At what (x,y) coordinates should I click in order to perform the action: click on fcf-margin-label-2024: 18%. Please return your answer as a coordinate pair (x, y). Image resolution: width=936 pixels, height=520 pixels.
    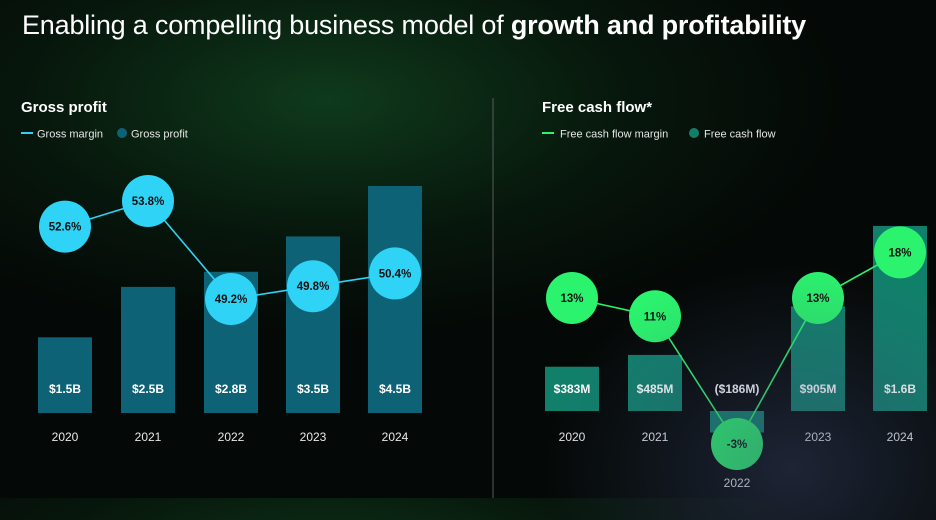
    Looking at the image, I should click on (899, 253).